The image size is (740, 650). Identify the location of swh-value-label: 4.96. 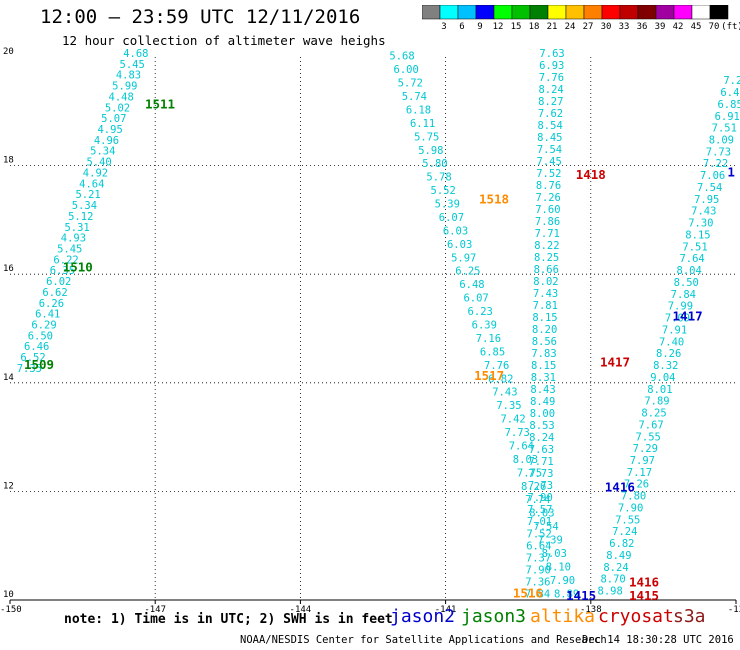
(106, 141).